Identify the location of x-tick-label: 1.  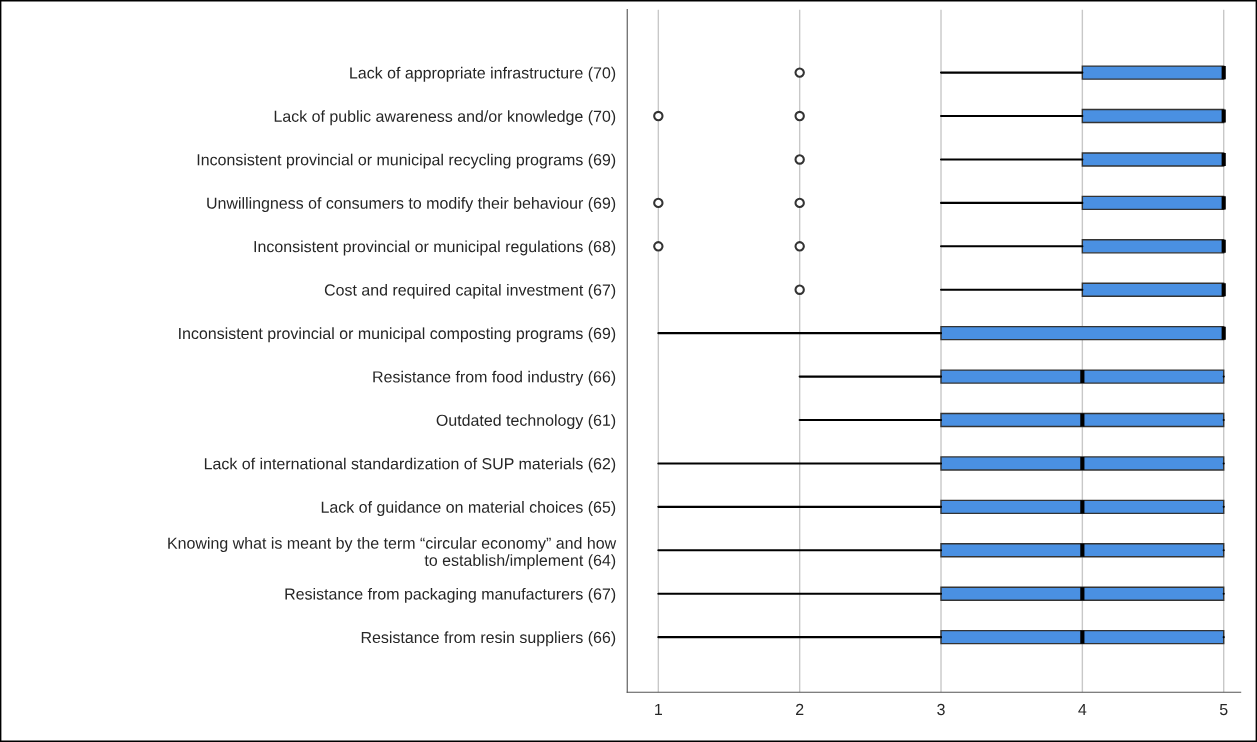
(658, 709).